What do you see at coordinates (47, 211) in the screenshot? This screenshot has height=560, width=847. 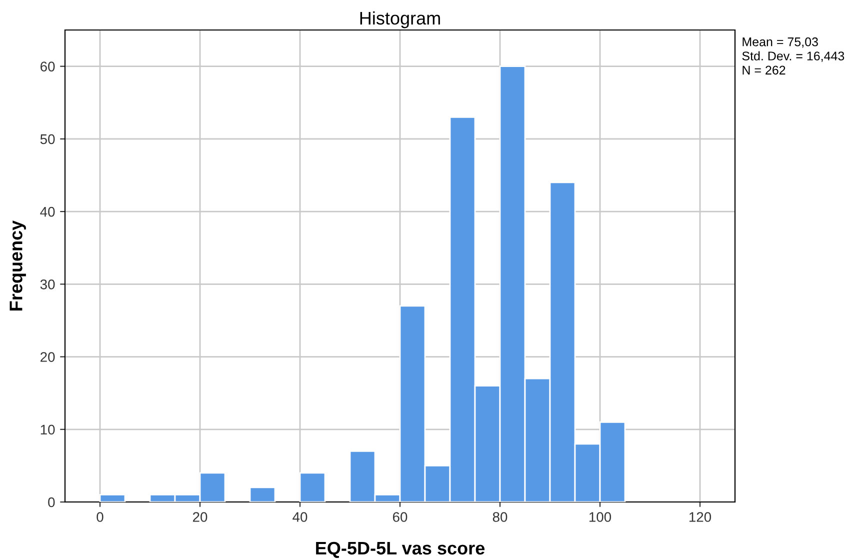 I see `y-tick-label: 40` at bounding box center [47, 211].